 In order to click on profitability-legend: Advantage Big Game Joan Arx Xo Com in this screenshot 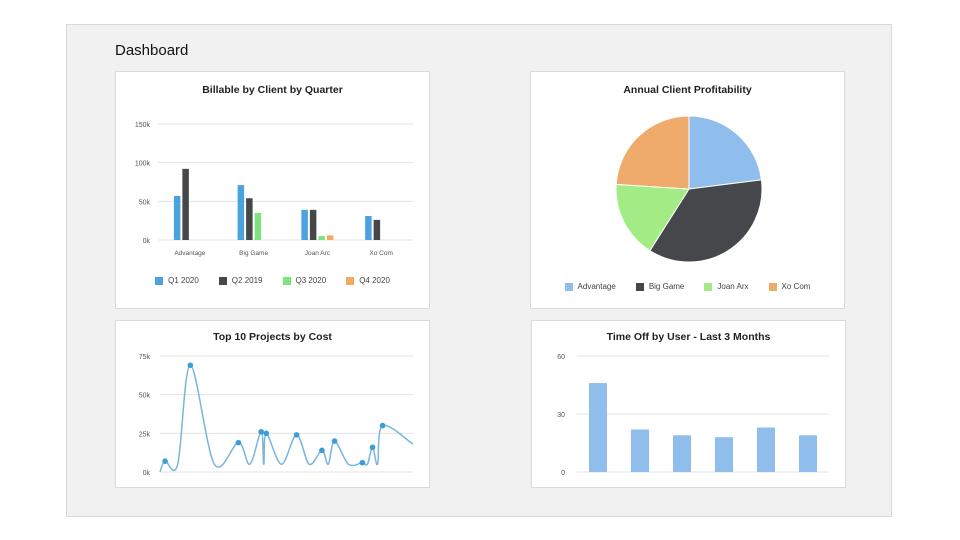, I will do `click(687, 286)`.